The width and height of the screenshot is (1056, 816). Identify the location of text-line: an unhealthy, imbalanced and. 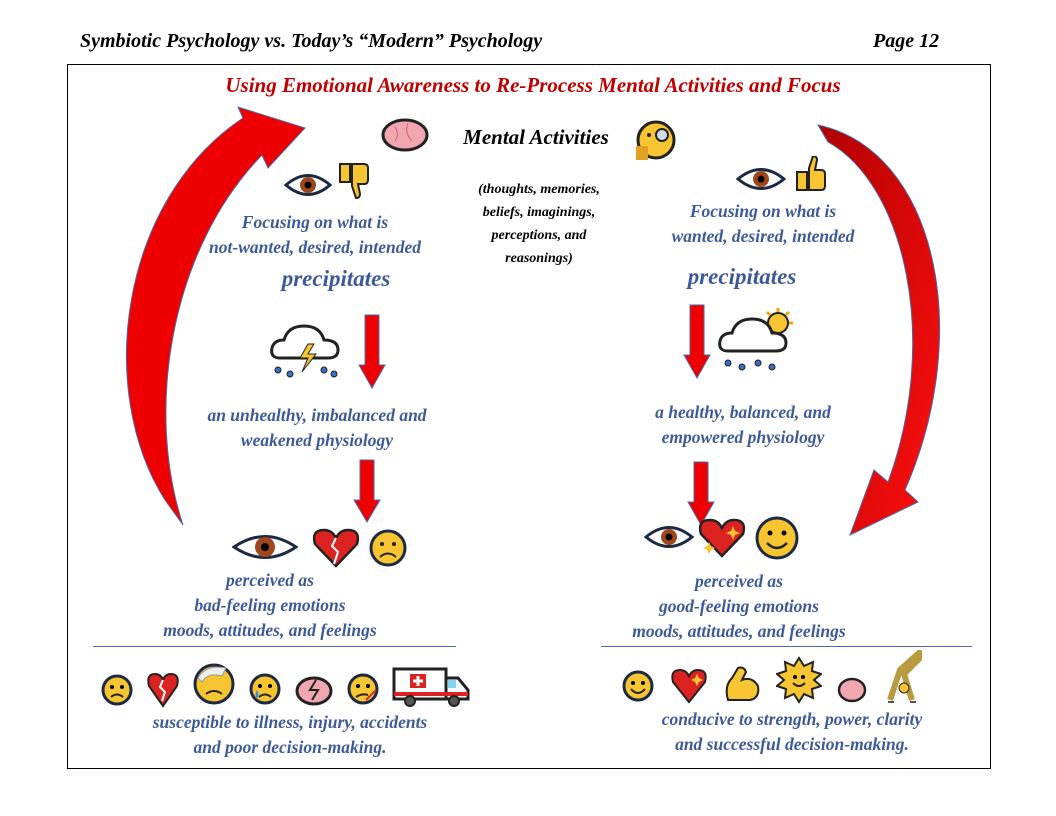
(317, 415).